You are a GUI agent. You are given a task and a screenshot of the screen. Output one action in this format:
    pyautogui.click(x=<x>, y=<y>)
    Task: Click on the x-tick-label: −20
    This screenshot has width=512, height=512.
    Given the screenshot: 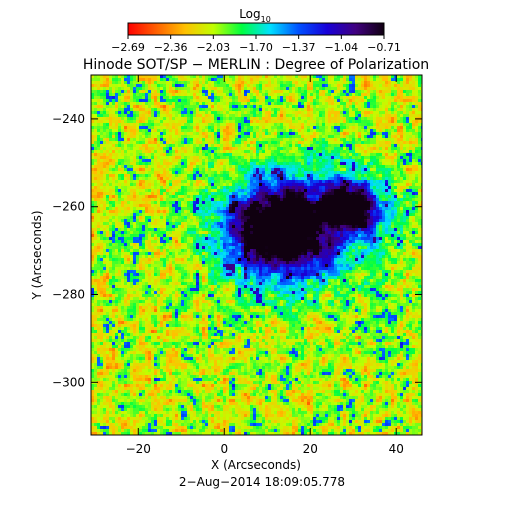 What is the action you would take?
    pyautogui.click(x=138, y=449)
    